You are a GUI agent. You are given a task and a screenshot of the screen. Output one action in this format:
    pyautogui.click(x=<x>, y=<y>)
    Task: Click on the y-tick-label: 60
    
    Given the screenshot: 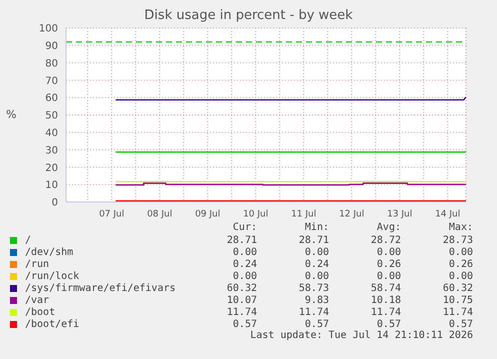 What is the action you would take?
    pyautogui.click(x=51, y=98)
    